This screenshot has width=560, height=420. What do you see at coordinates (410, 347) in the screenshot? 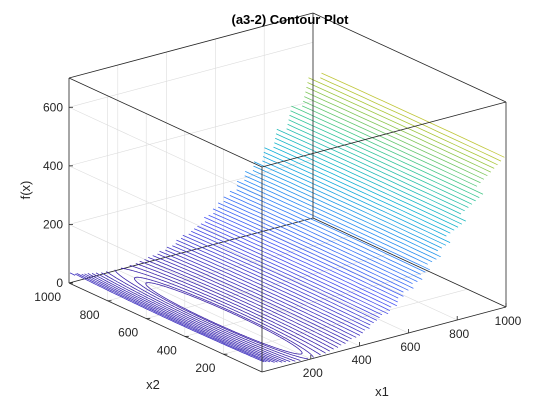
I see `x-tick-label: 600` at bounding box center [410, 347].